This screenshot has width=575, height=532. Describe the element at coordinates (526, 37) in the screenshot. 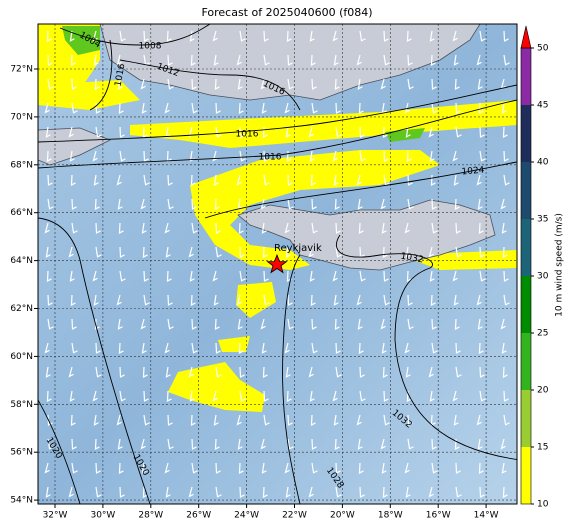

I see `colorbar-extend` at that location.